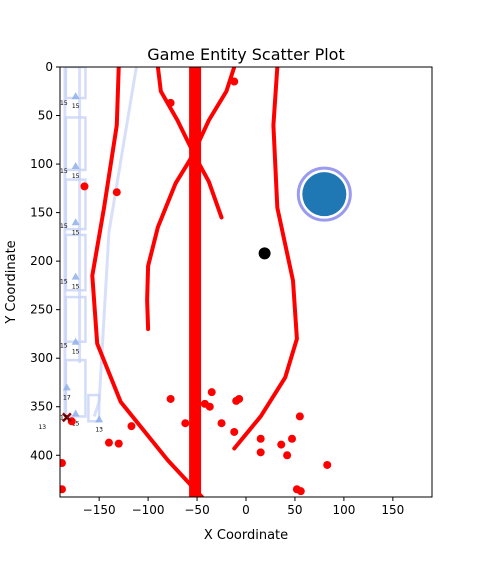  I want to click on x-tick-label: 100, so click(343, 510).